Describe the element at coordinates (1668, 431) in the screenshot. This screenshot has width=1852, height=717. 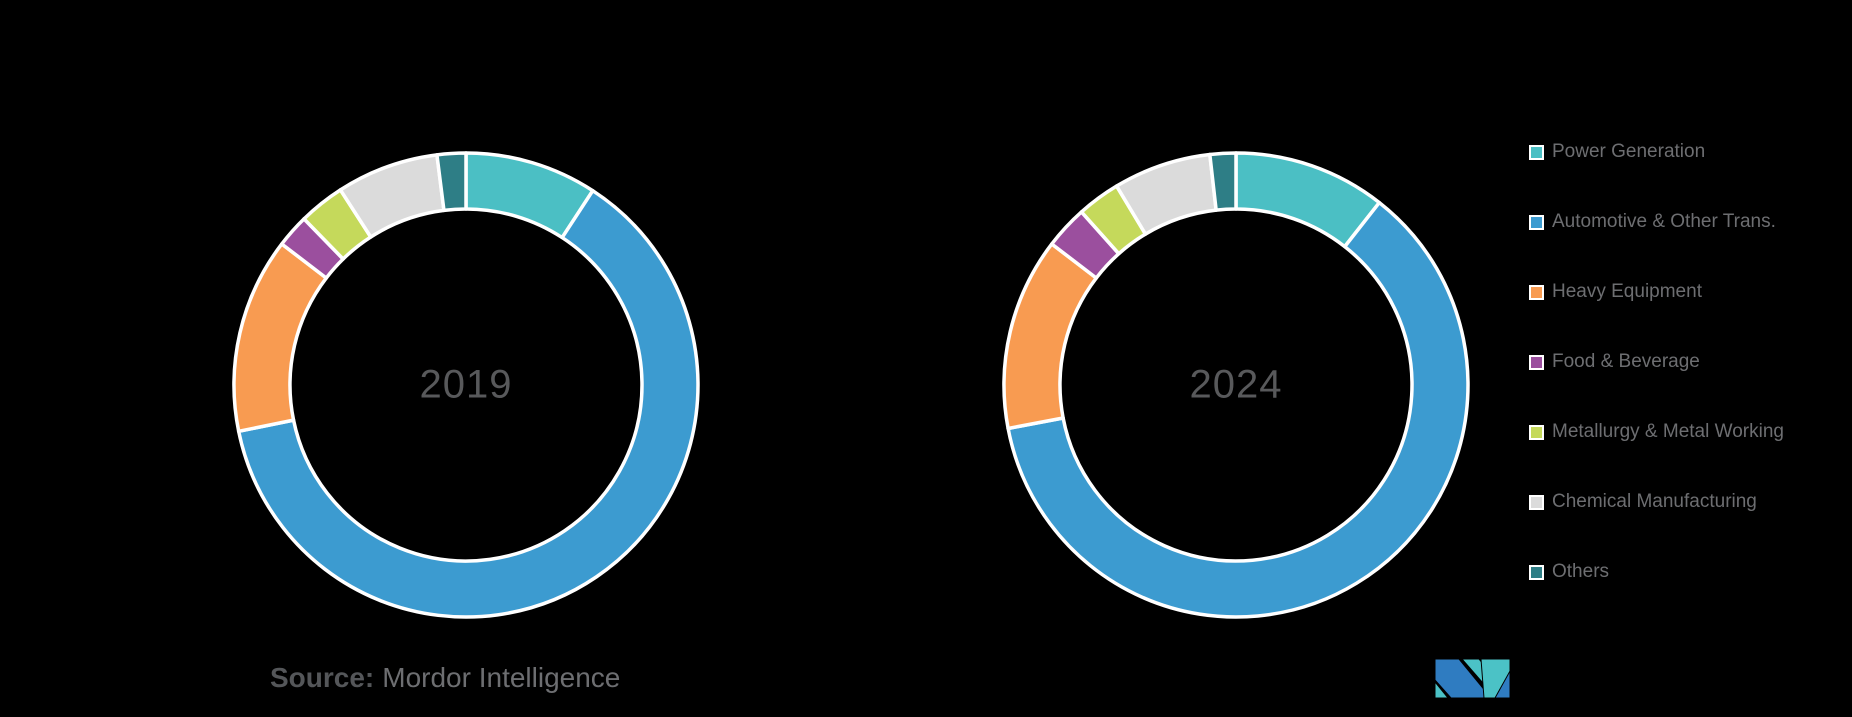
I see `legend-label-metallurgy-metal-working: Metallurgy & Metal Working` at that location.